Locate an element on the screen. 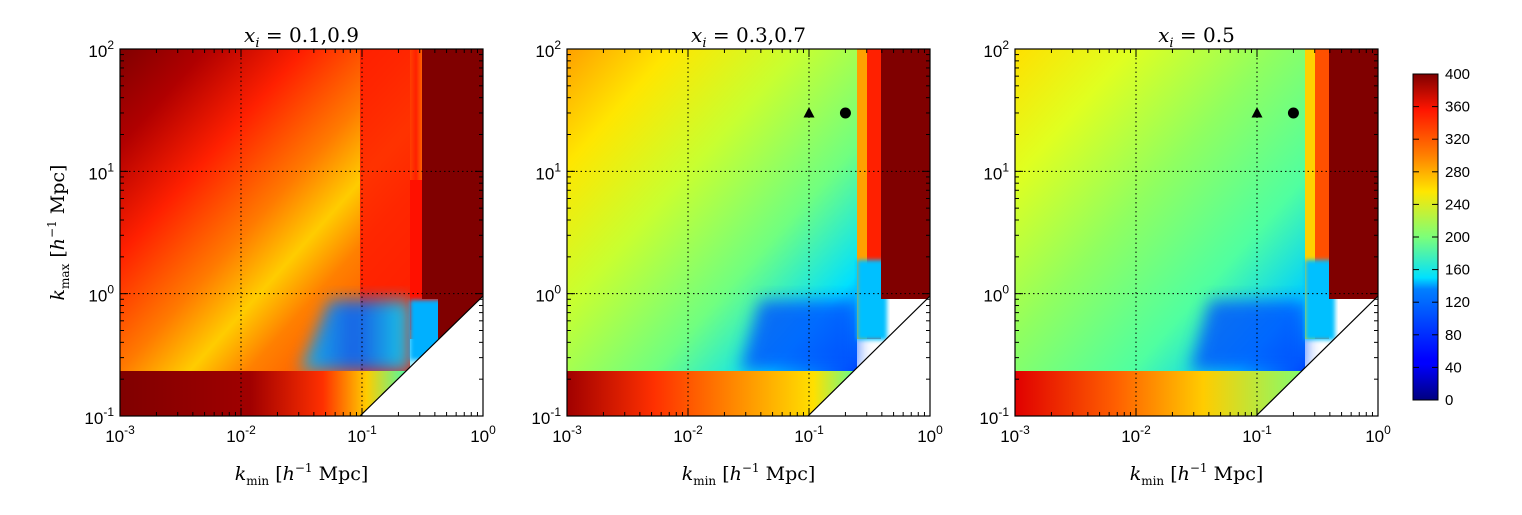  colorbar-tick-label: 320 is located at coordinates (1457, 139).